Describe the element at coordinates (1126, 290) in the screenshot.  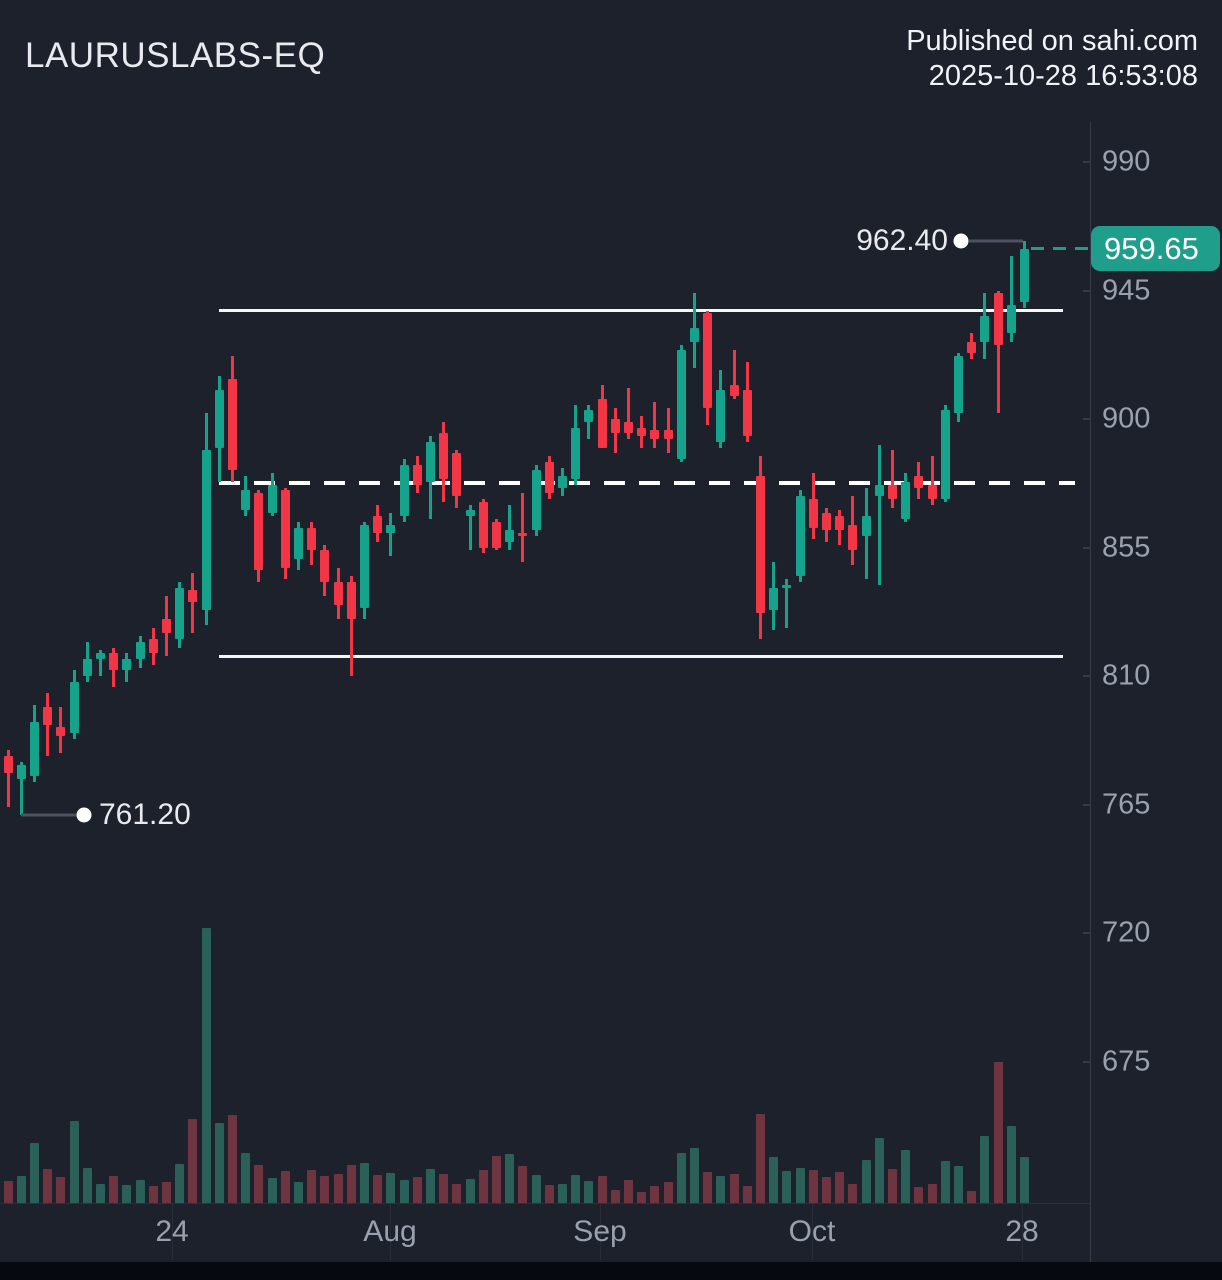
I see `price-tick-label: 945` at that location.